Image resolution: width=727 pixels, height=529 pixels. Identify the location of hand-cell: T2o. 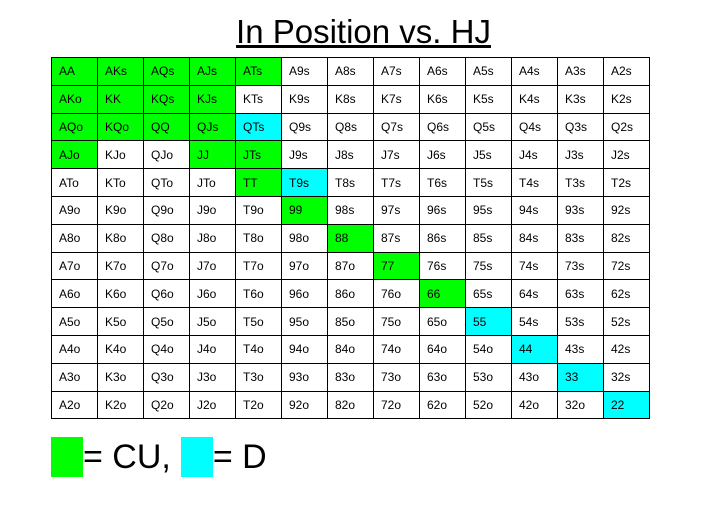
(258, 405).